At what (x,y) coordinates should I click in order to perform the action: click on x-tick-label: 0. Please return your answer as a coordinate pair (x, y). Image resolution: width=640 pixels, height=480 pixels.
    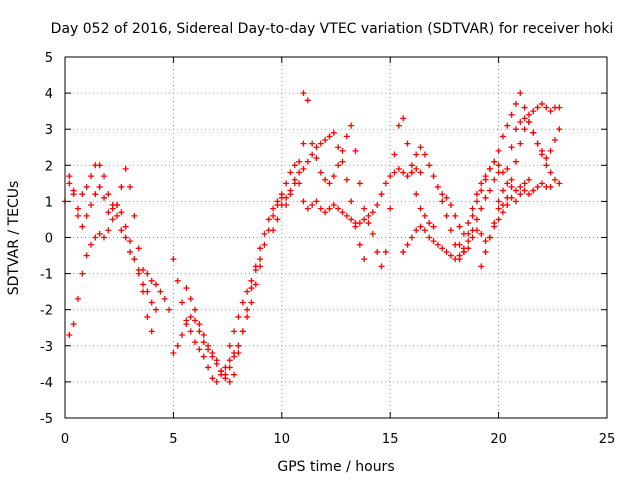
    Looking at the image, I should click on (65, 439).